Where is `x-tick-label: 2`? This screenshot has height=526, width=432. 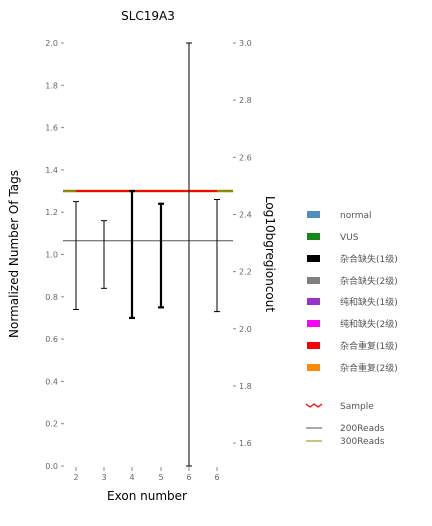
x-tick-label: 2 is located at coordinates (75, 477).